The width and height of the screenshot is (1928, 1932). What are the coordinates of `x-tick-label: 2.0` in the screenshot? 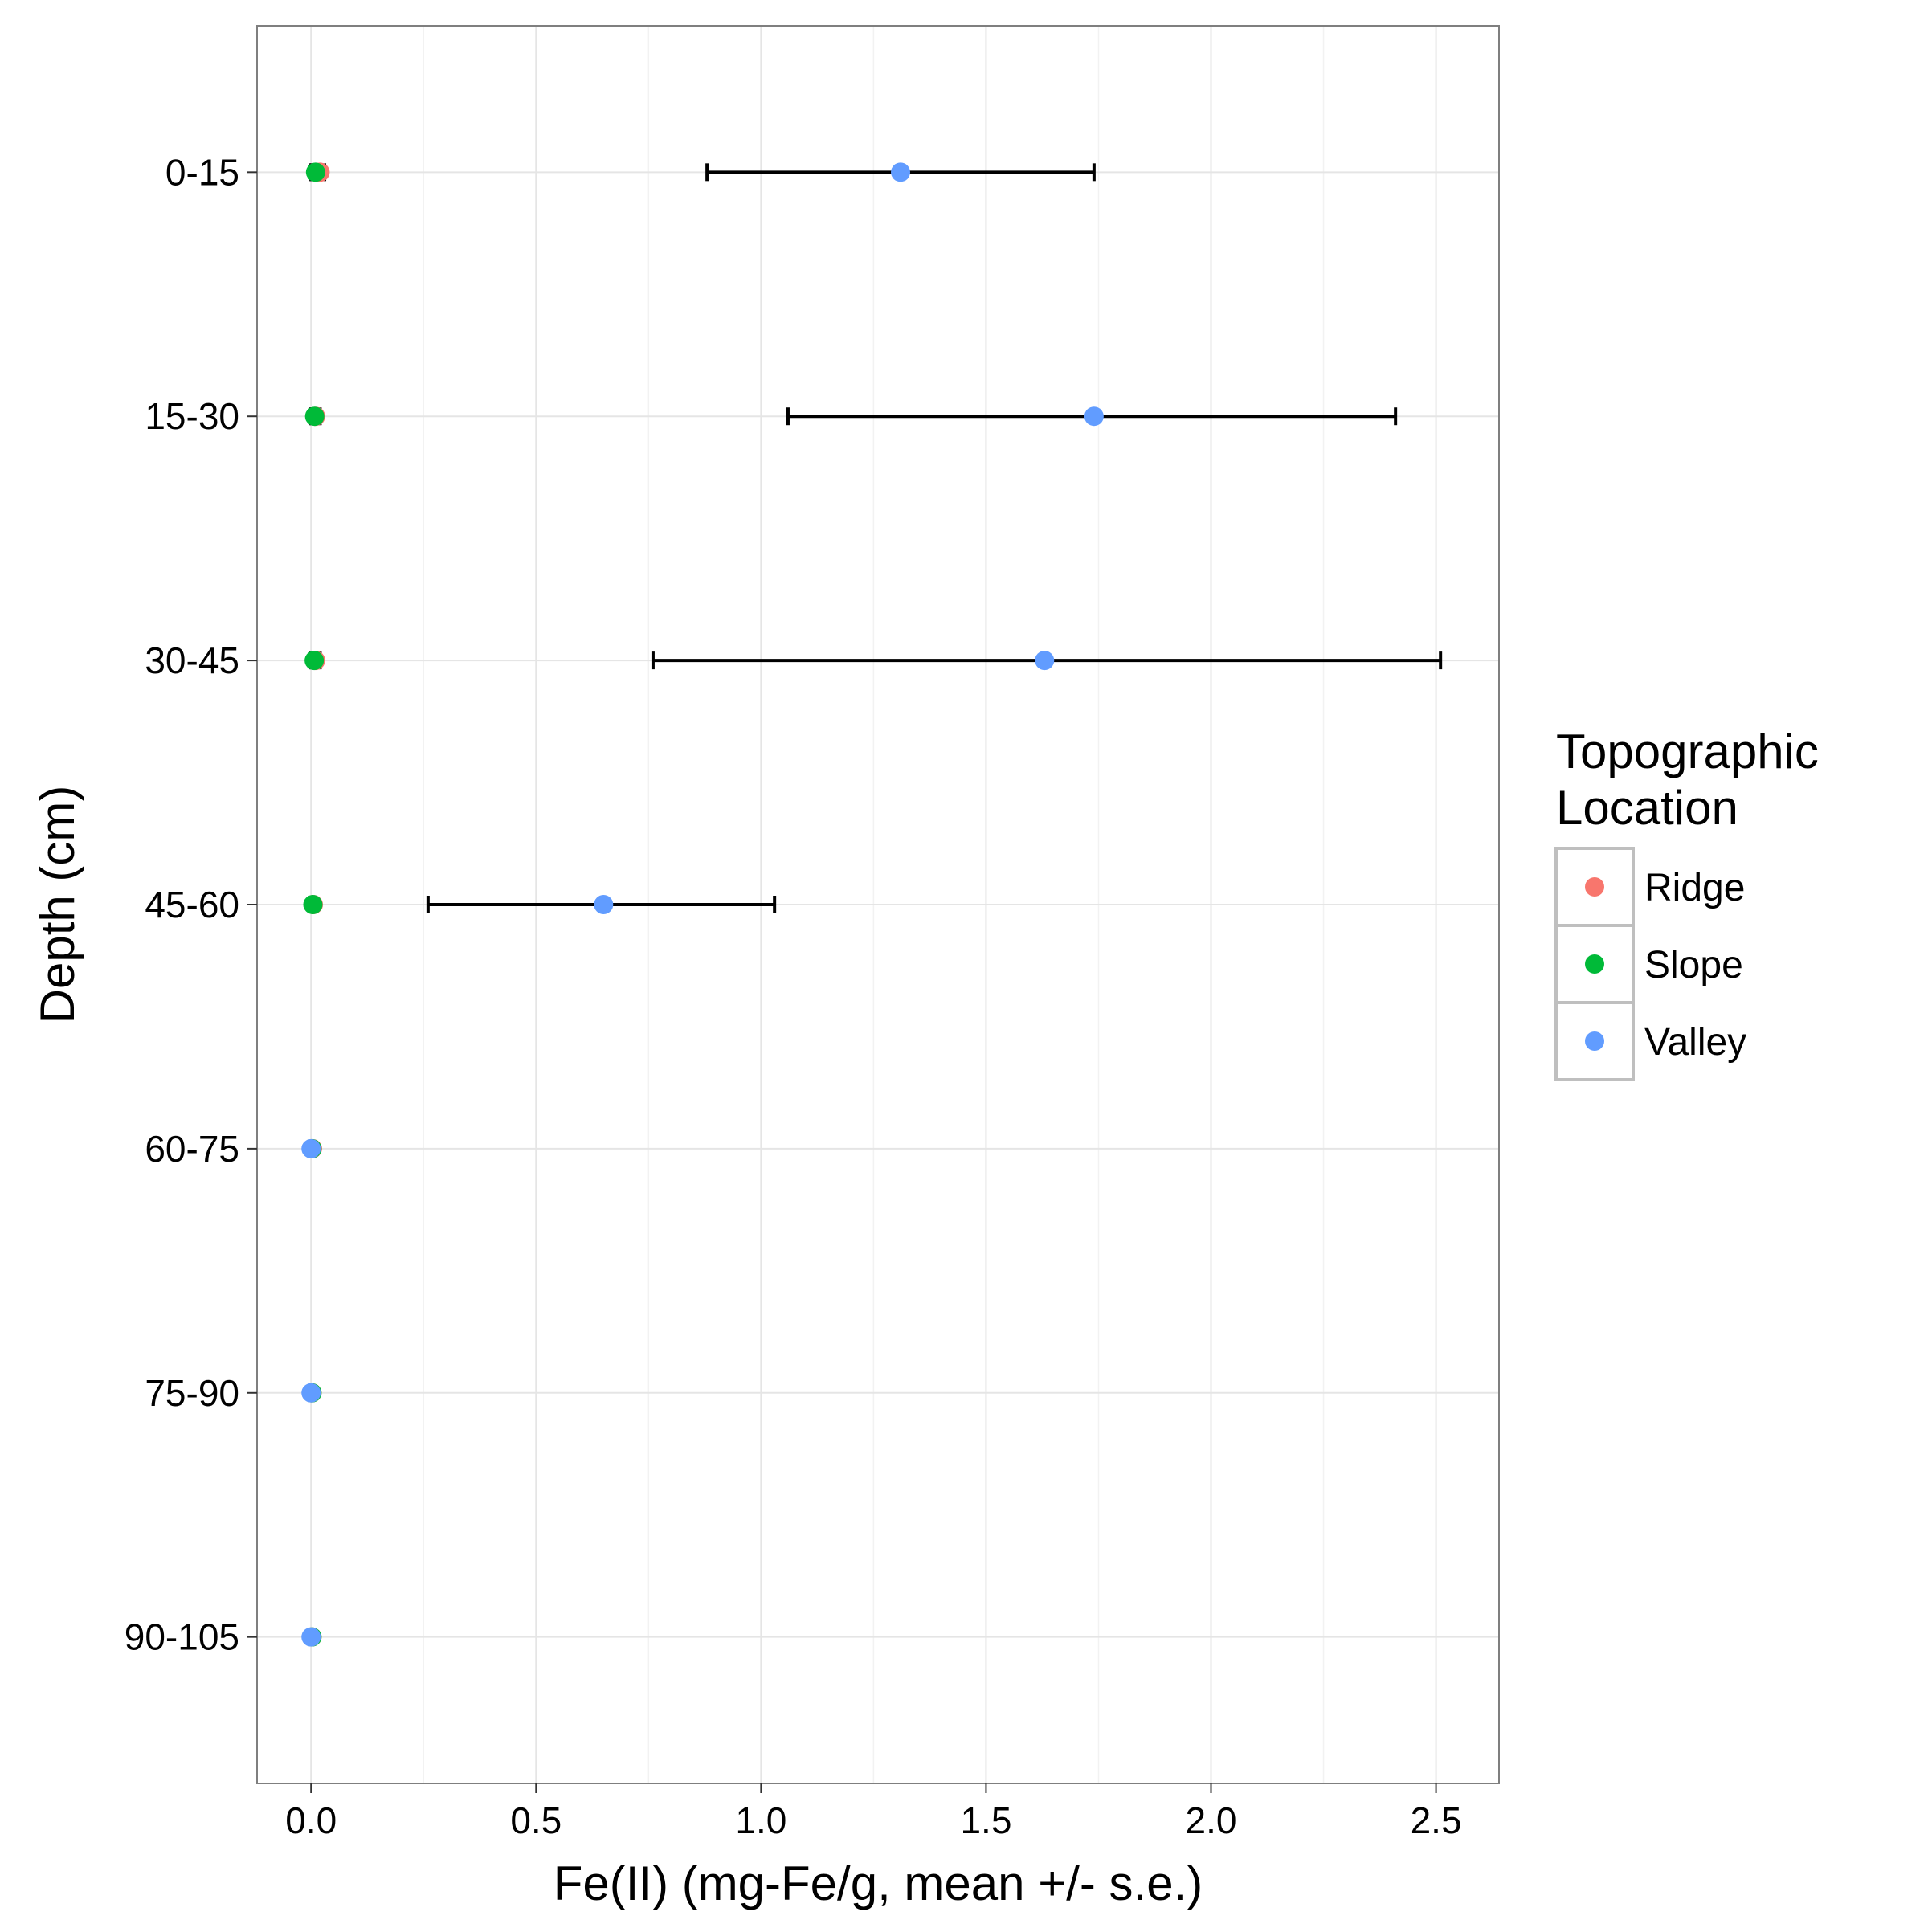 It's located at (1211, 1820).